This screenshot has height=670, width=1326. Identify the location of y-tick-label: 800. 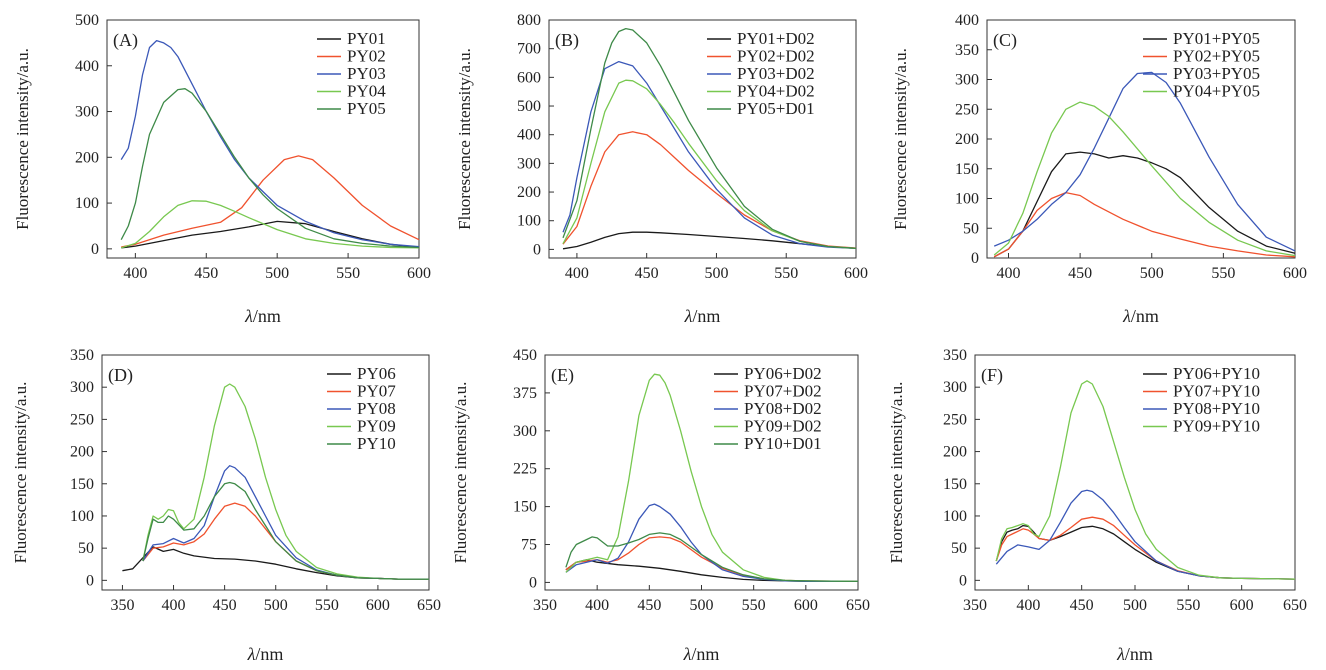
(529, 20).